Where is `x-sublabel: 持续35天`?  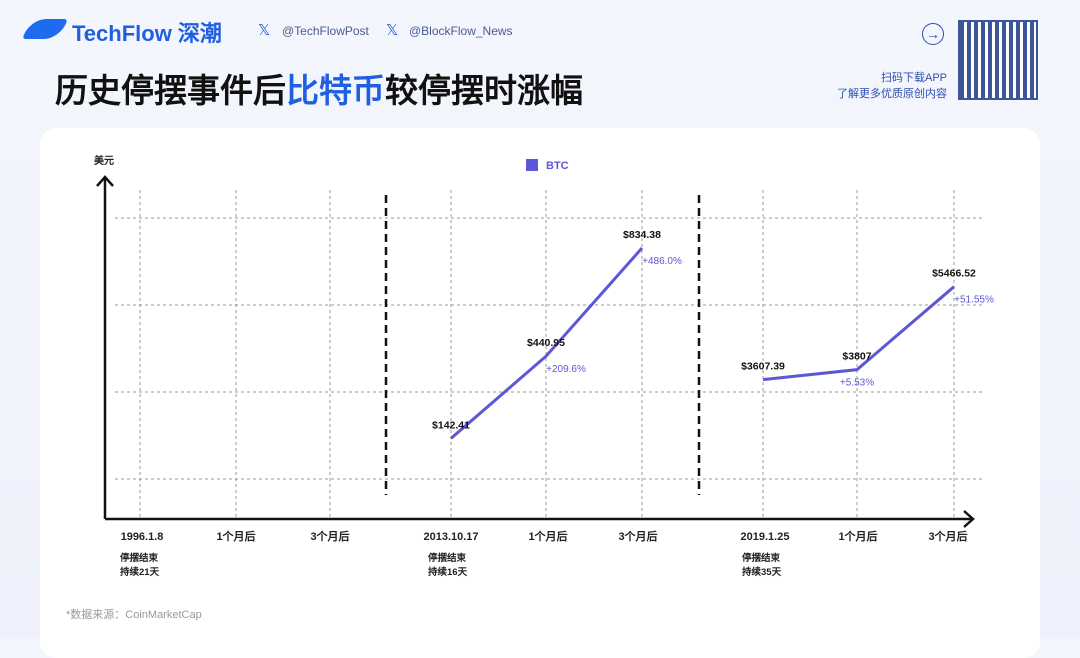 x-sublabel: 持续35天 is located at coordinates (762, 572).